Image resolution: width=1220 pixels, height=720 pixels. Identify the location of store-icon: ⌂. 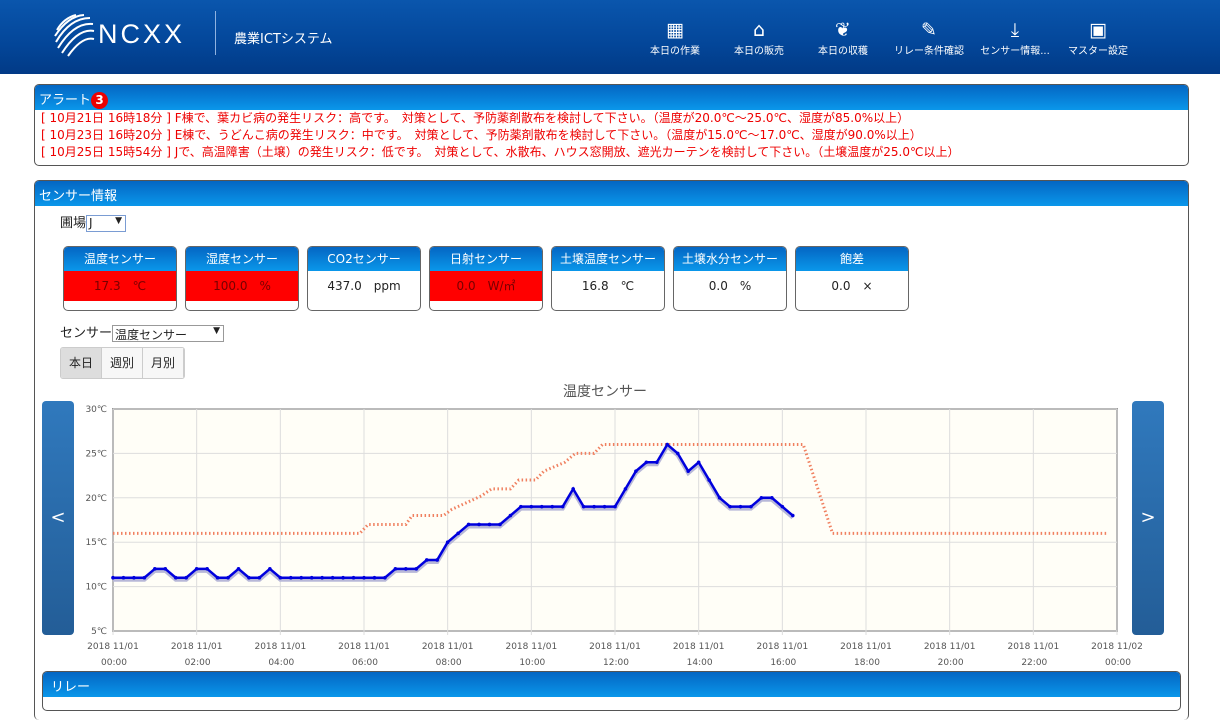
(759, 30).